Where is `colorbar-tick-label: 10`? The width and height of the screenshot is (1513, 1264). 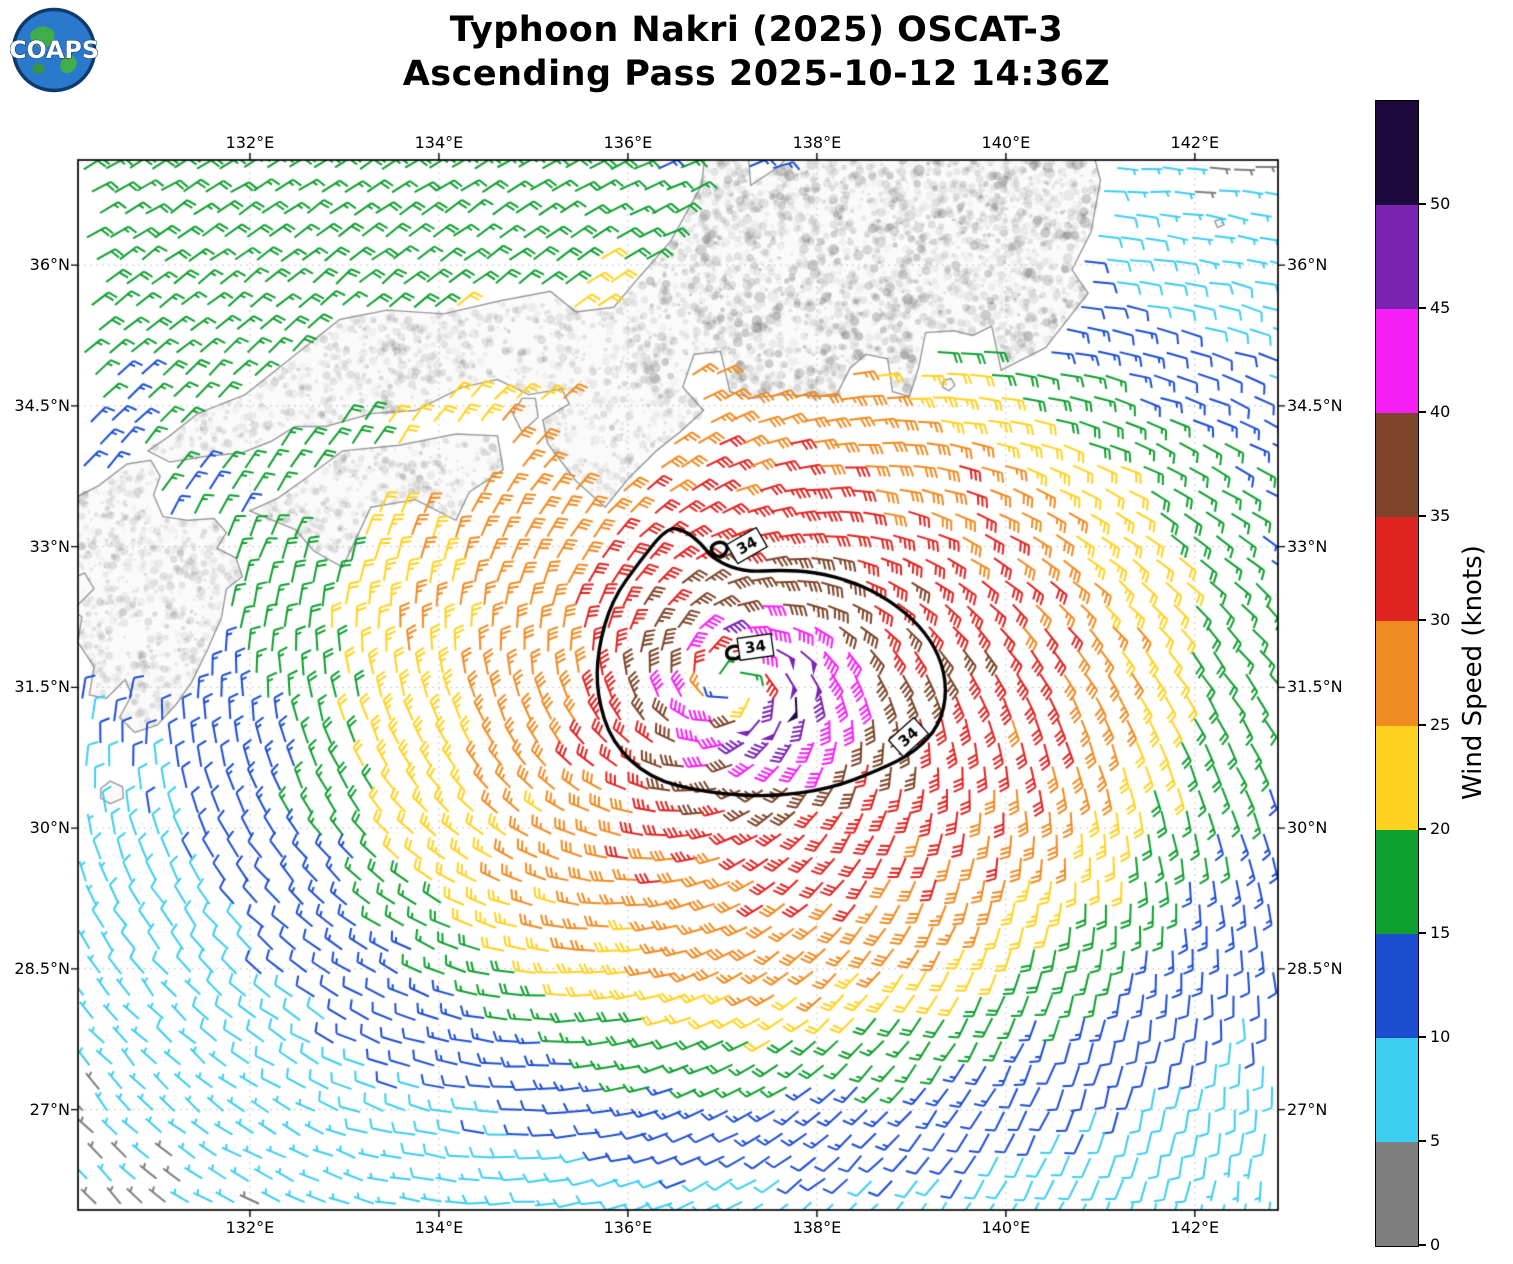
colorbar-tick-label: 10 is located at coordinates (1440, 1036).